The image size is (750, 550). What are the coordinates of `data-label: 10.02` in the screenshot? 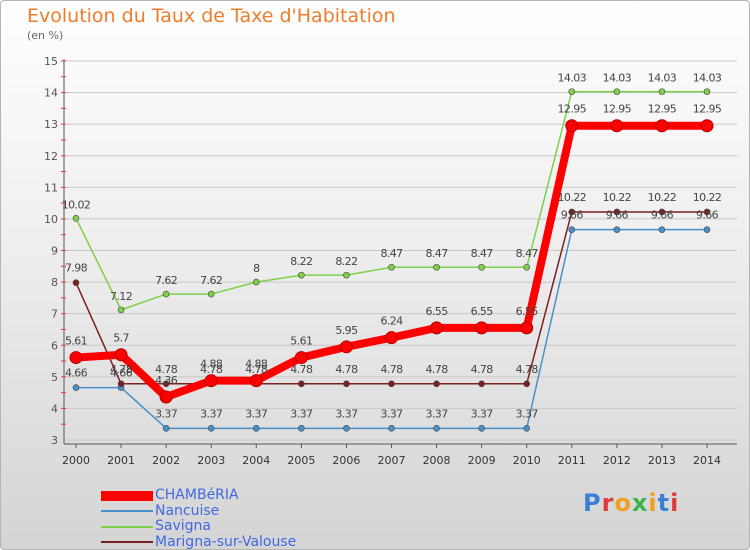 It's located at (76, 204).